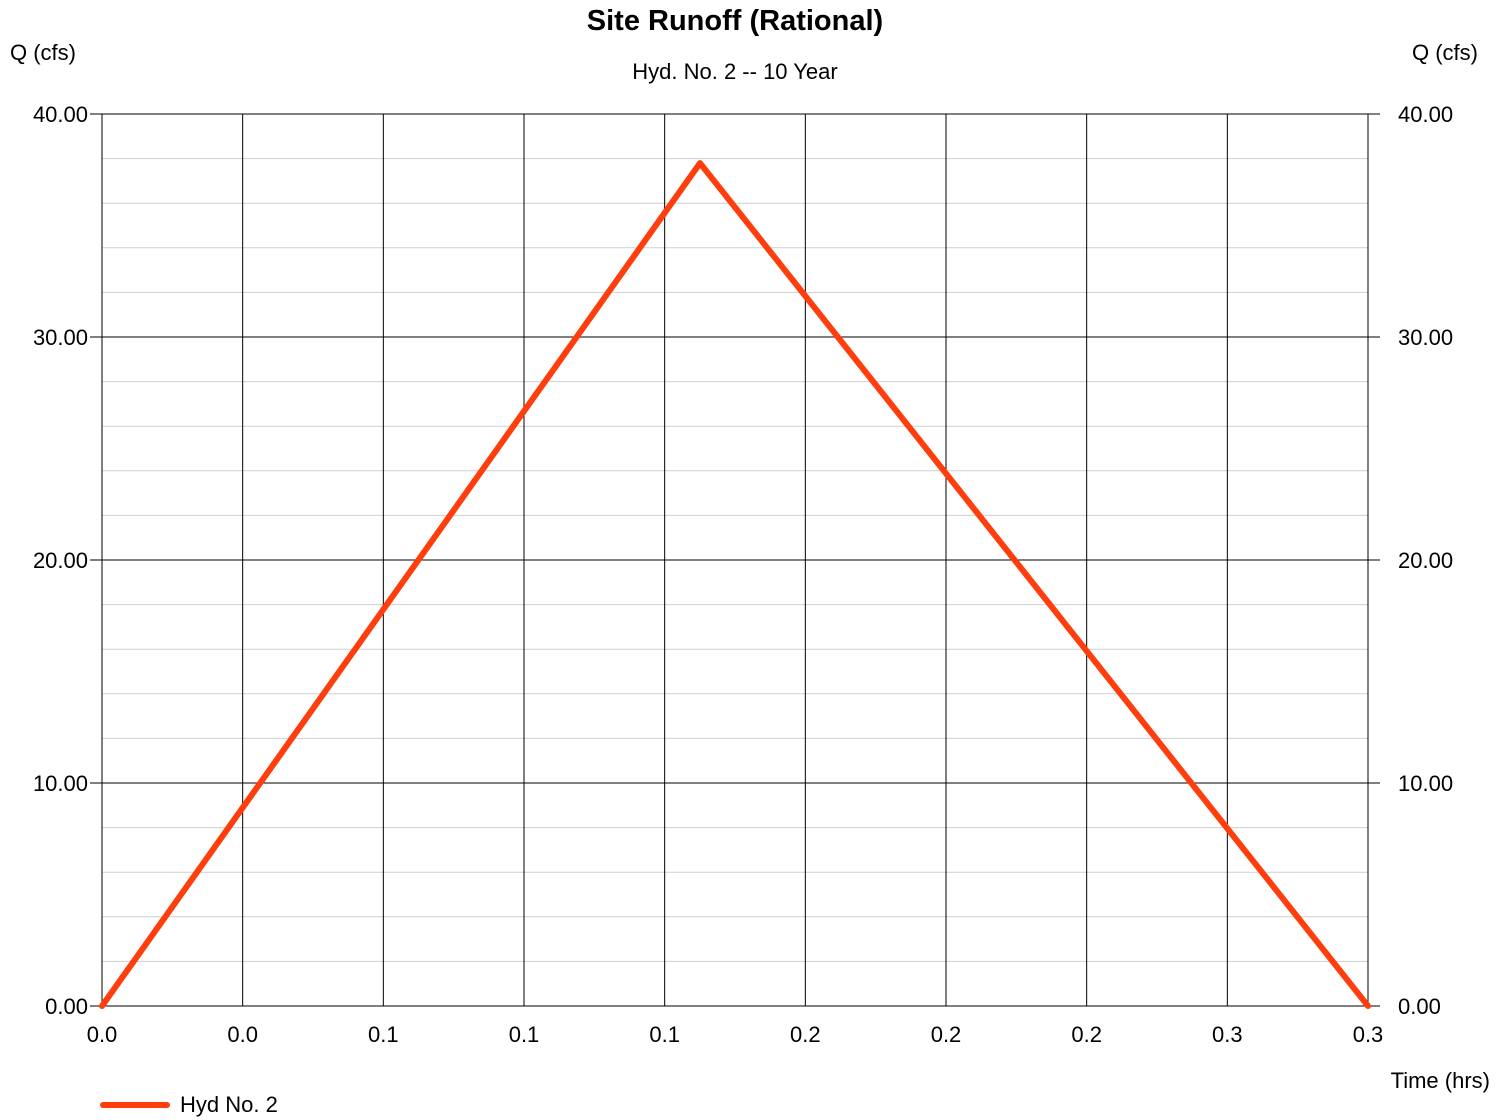  I want to click on y-tick-label-left: 30.00, so click(60, 337).